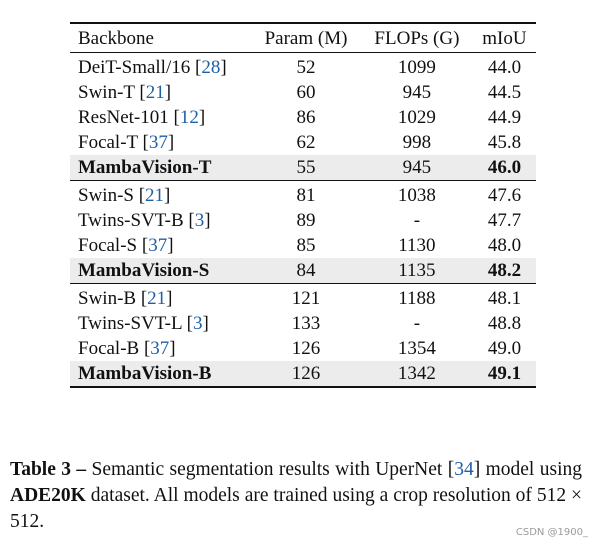 The height and width of the screenshot is (542, 594). What do you see at coordinates (504, 117) in the screenshot?
I see `row-miou: 44.9` at bounding box center [504, 117].